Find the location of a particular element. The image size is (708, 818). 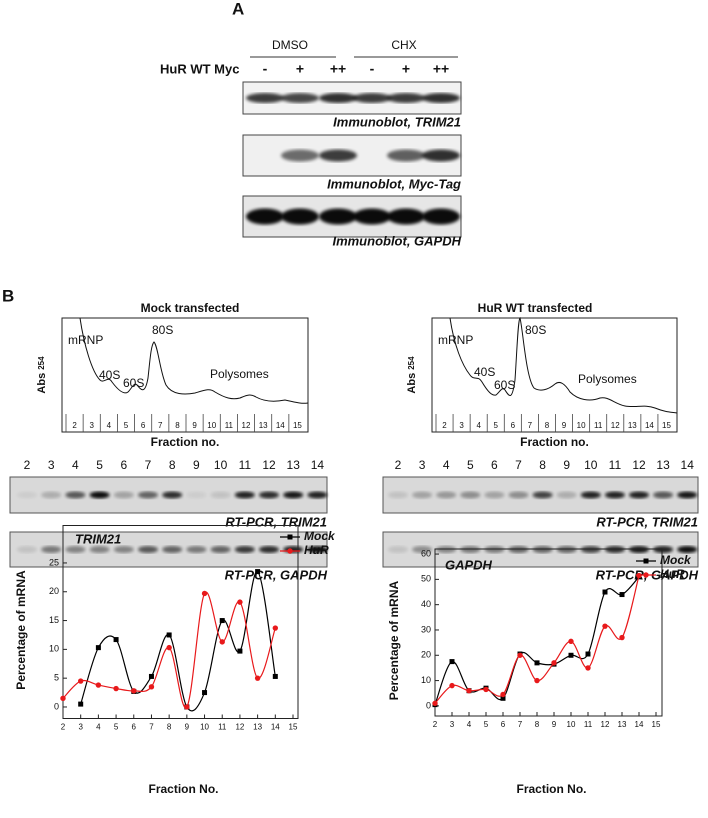

y-tick-label: 0 is located at coordinates (428, 705).